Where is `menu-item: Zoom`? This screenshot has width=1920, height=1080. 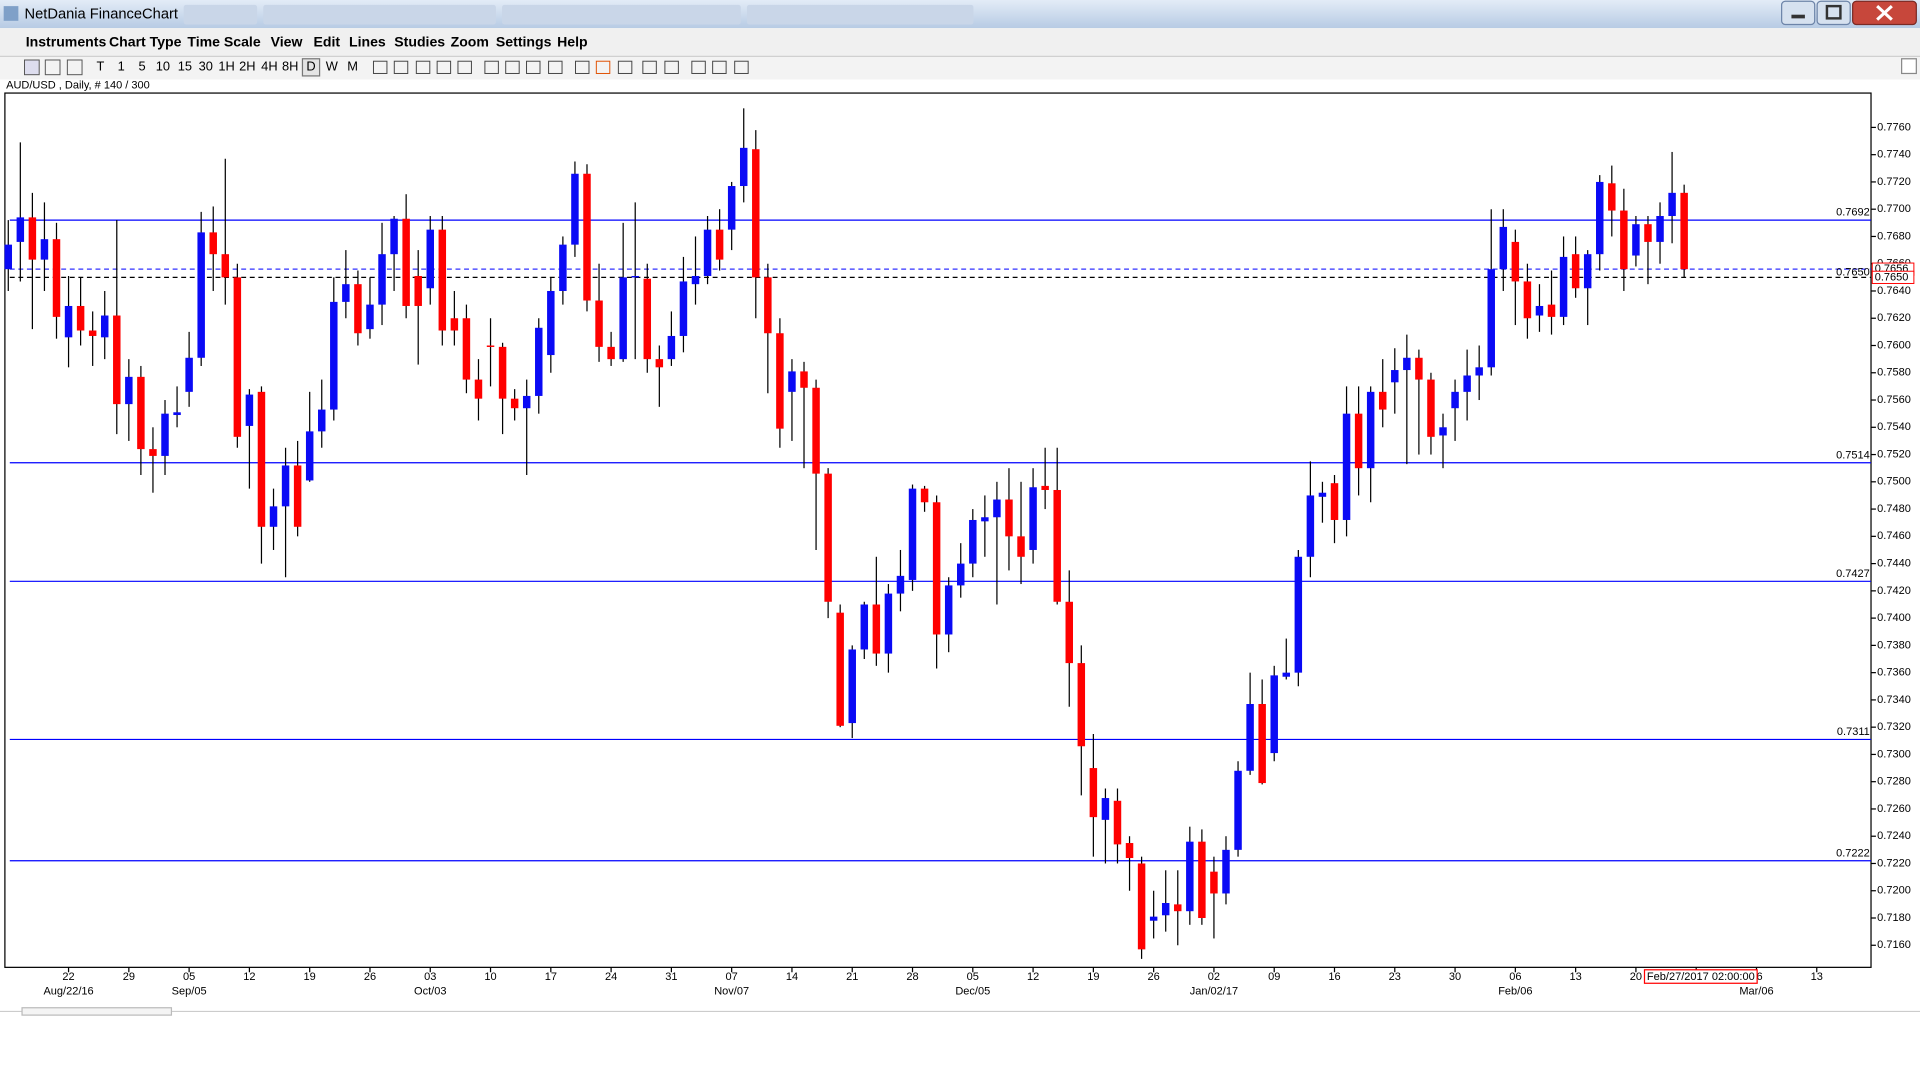 menu-item: Zoom is located at coordinates (470, 42).